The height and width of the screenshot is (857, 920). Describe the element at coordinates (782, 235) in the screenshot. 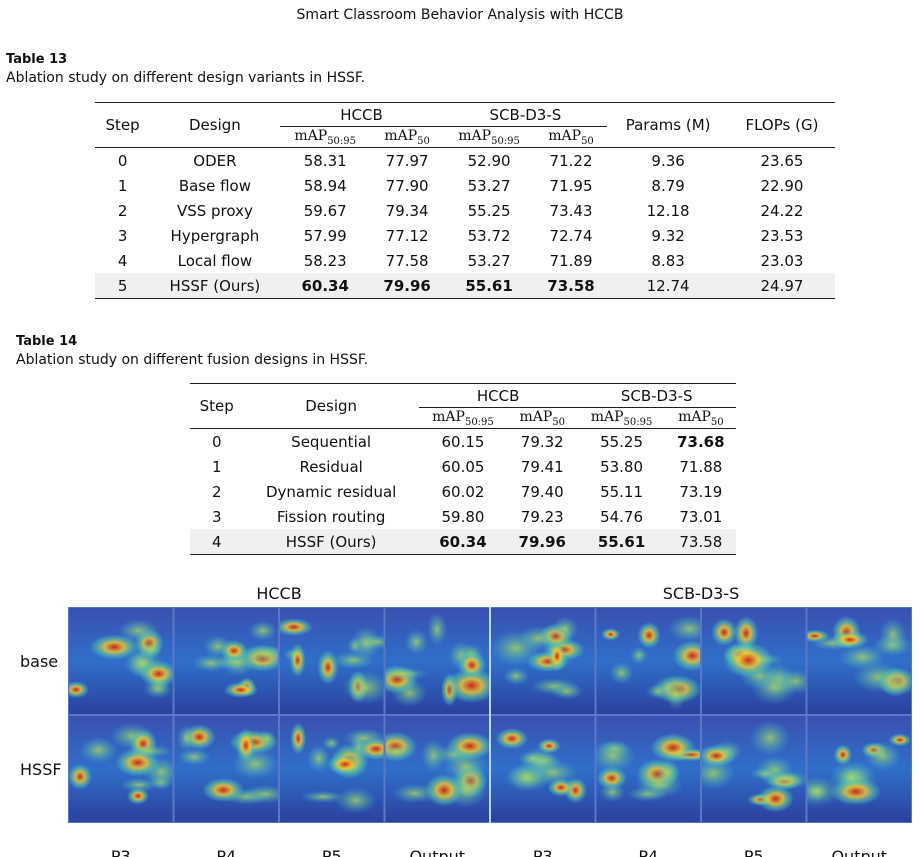

I see `table-cell: 23.53` at that location.